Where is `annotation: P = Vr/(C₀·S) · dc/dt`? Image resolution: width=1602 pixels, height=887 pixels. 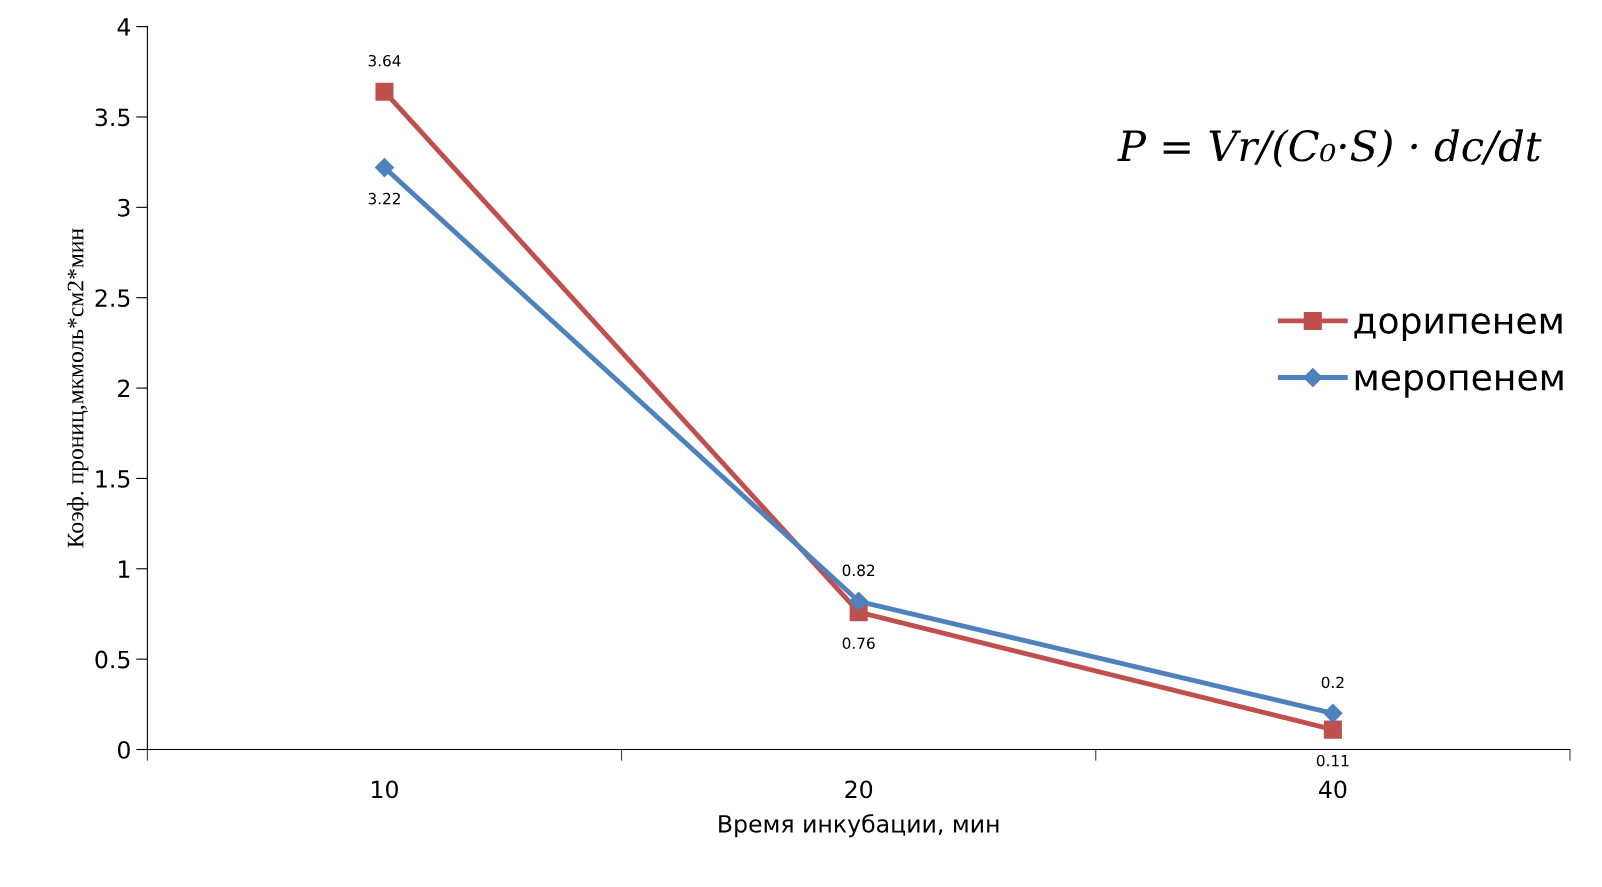
annotation: P = Vr/(C₀·S) · dc/dt is located at coordinates (1329, 148).